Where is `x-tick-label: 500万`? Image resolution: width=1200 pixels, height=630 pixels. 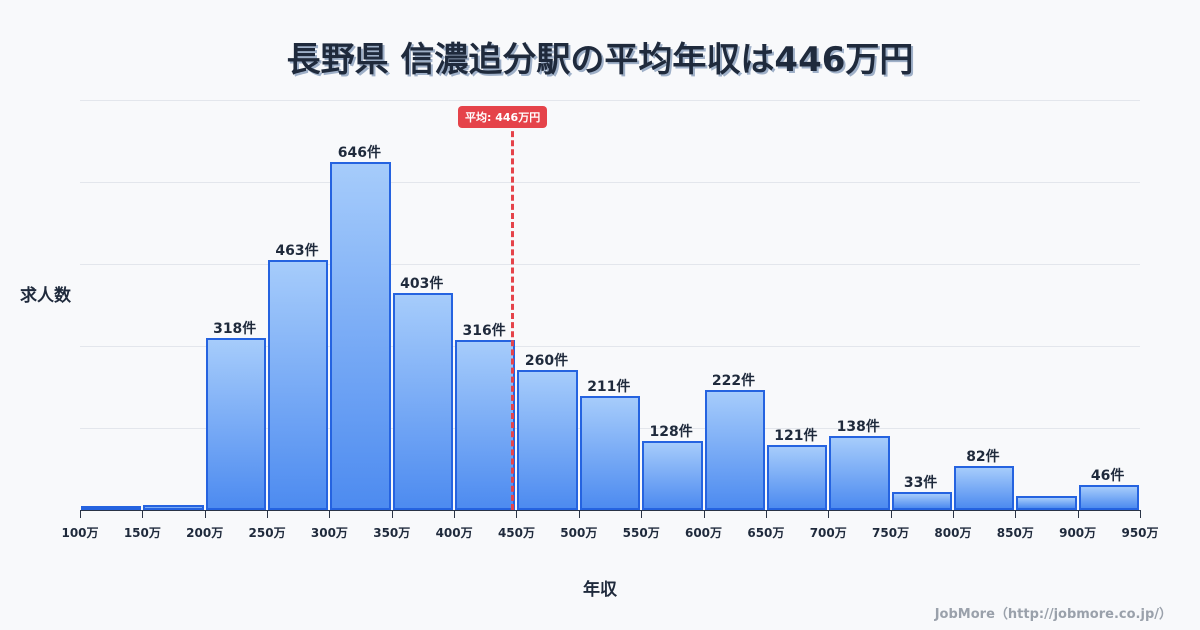 x-tick-label: 500万 is located at coordinates (579, 533).